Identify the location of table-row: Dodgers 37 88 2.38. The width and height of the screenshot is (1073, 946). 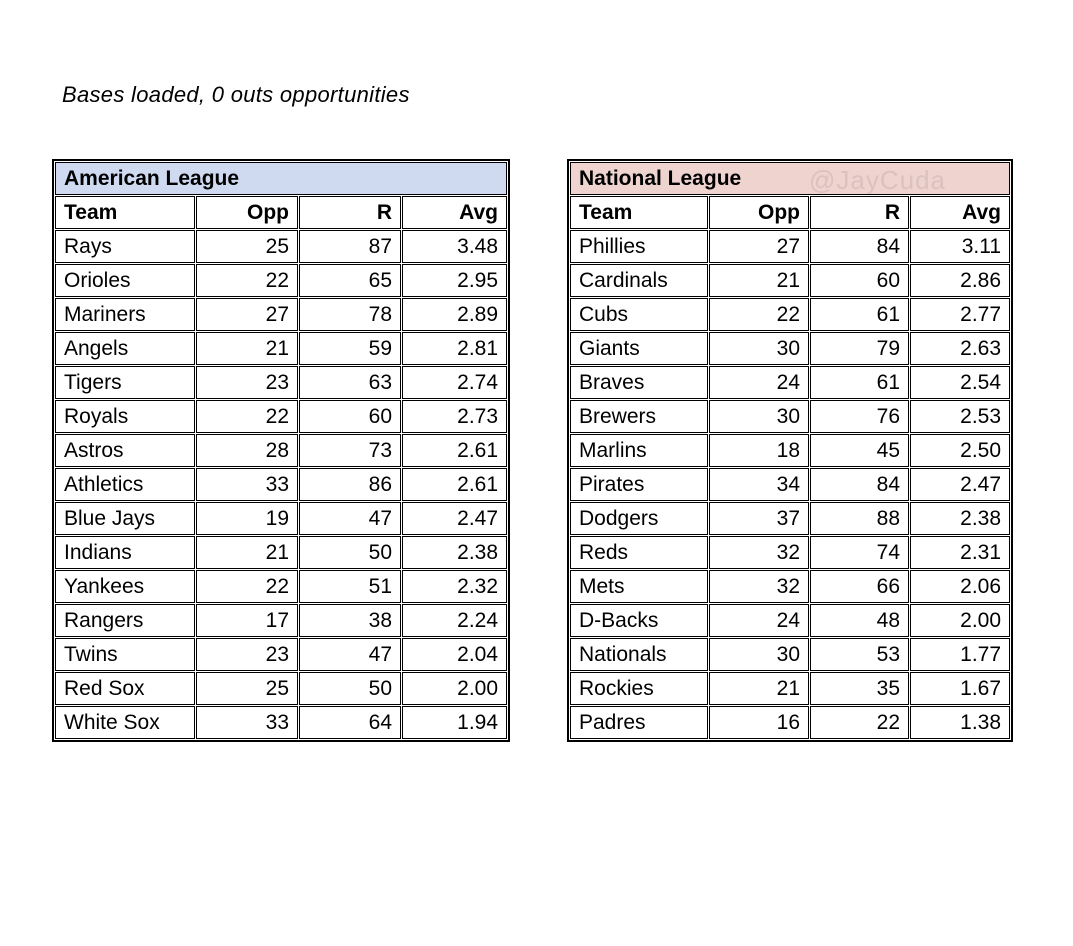
(790, 518).